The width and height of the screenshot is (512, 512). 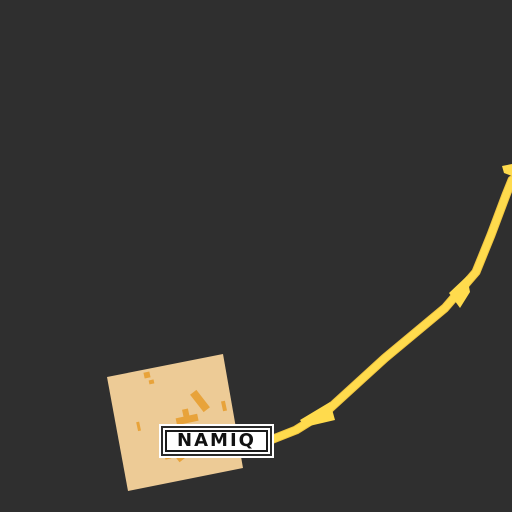 I want to click on settlement-area, so click(x=175, y=422).